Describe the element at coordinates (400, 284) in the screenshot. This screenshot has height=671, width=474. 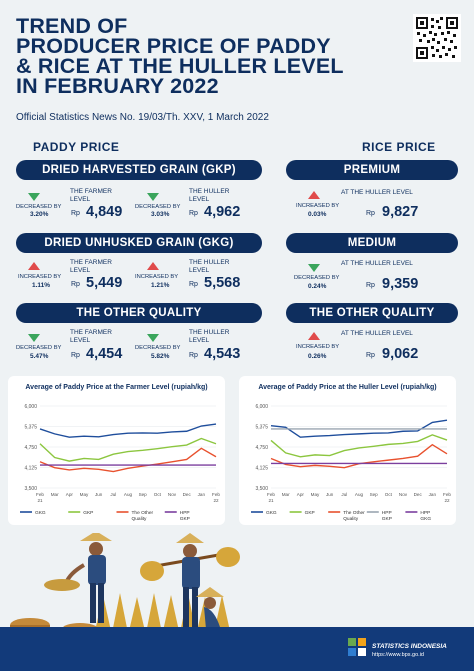
I see `price-value: 9,359` at that location.